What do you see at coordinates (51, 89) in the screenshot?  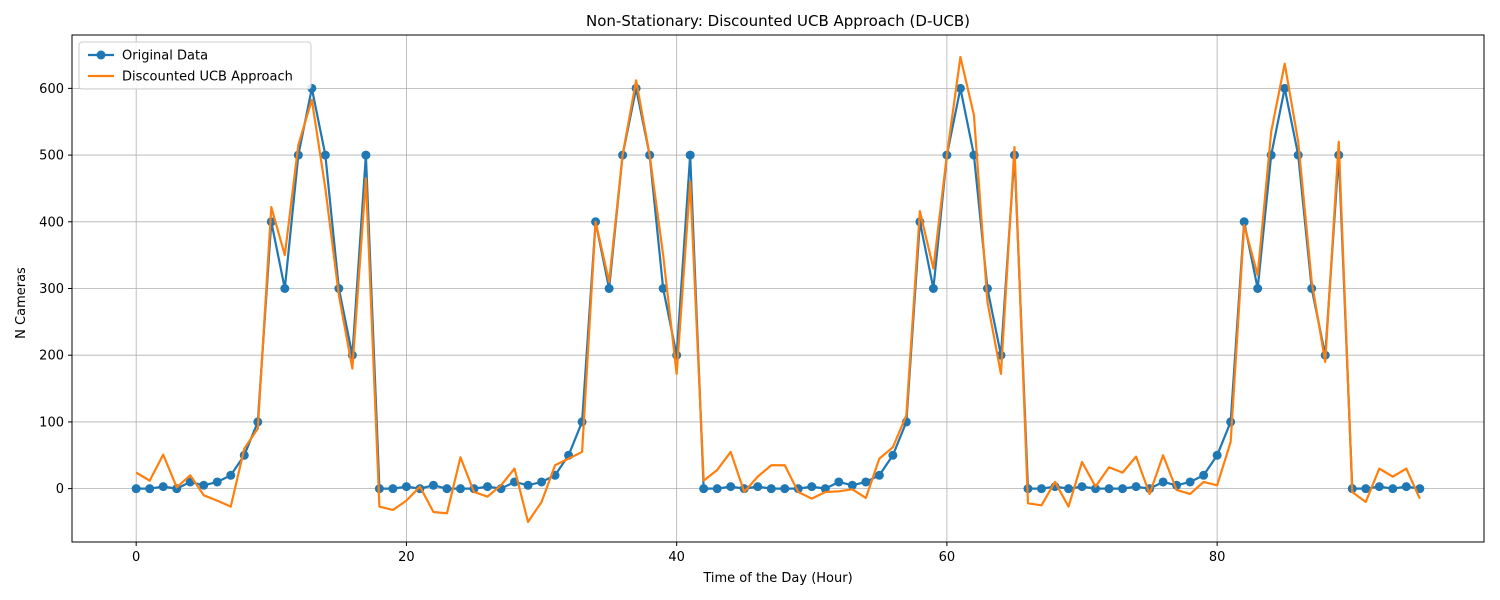 I see `y-tick-label: 600` at bounding box center [51, 89].